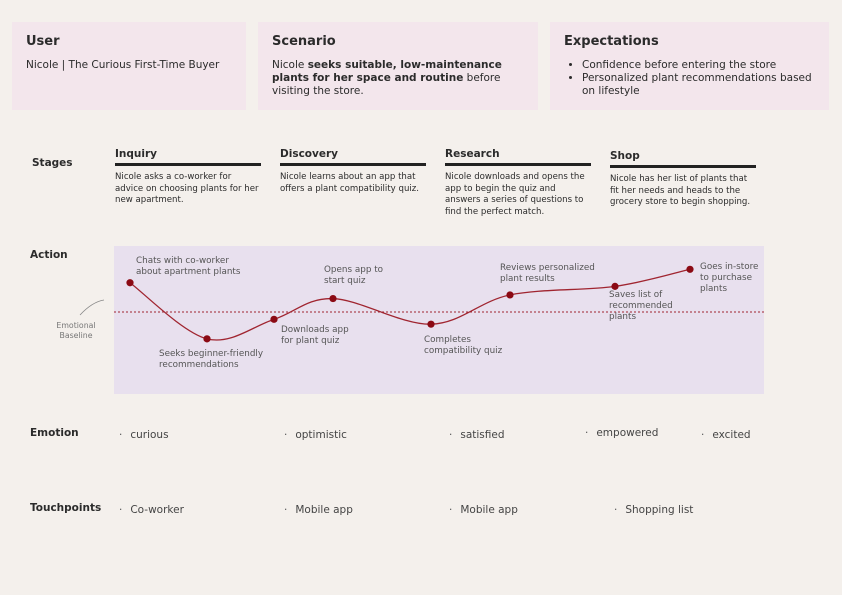 This screenshot has width=842, height=595. Describe the element at coordinates (315, 335) in the screenshot. I see `action-label: Downloads app for plant quiz` at that location.